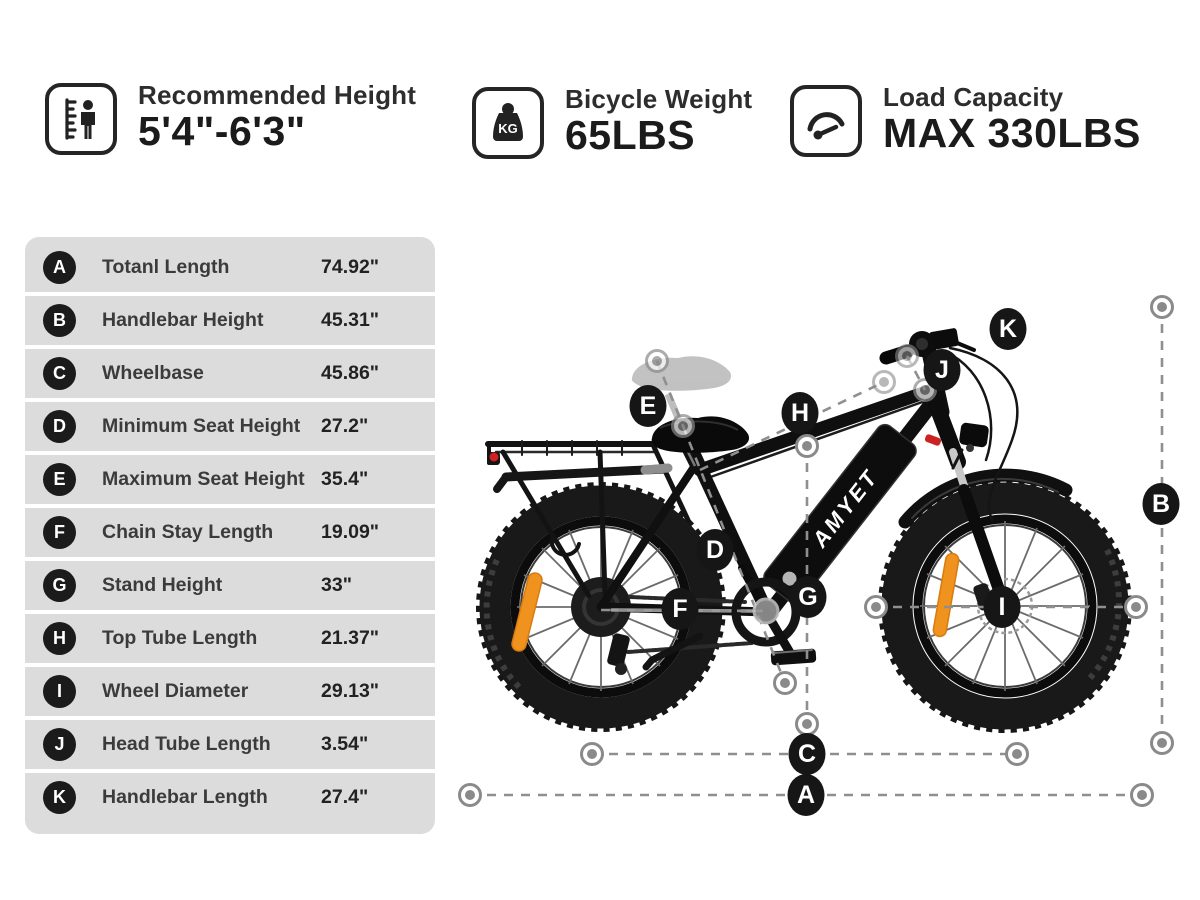  What do you see at coordinates (942, 370) in the screenshot?
I see `dimension-marker-J: J` at bounding box center [942, 370].